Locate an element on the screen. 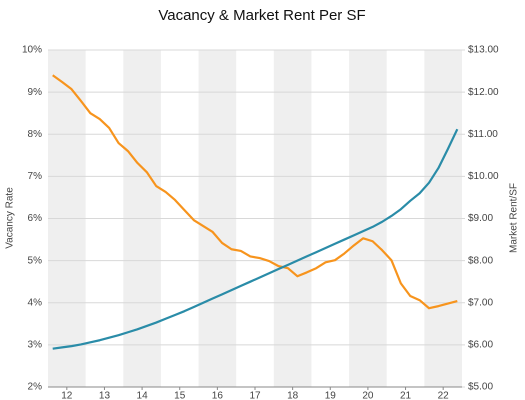  y-tick-label: 4% is located at coordinates (35, 302).